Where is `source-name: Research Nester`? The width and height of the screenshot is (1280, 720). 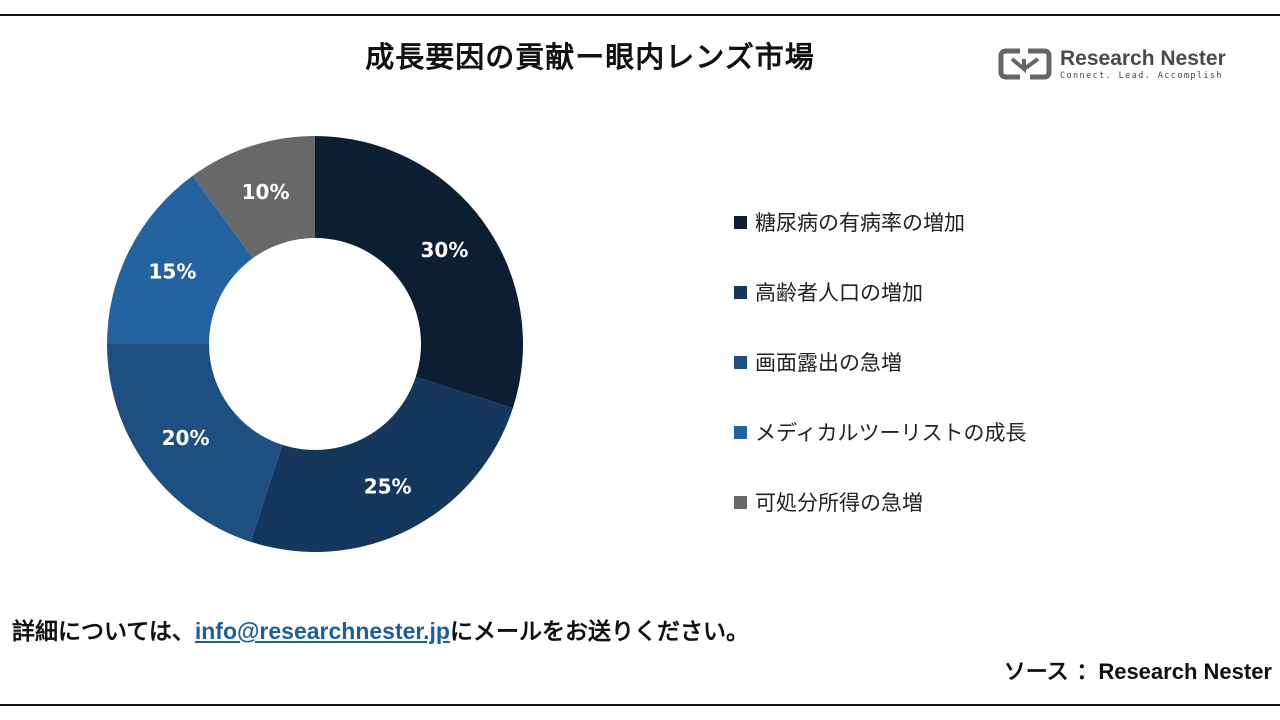 source-name: Research Nester is located at coordinates (1185, 671).